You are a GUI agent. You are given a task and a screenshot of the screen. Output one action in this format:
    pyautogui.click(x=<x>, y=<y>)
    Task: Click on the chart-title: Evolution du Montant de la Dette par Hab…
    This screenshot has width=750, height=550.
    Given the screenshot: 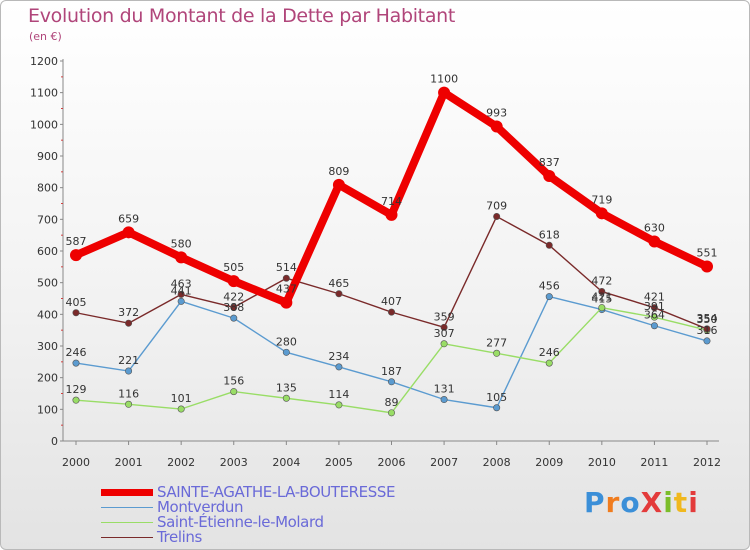 What is the action you would take?
    pyautogui.click(x=242, y=16)
    